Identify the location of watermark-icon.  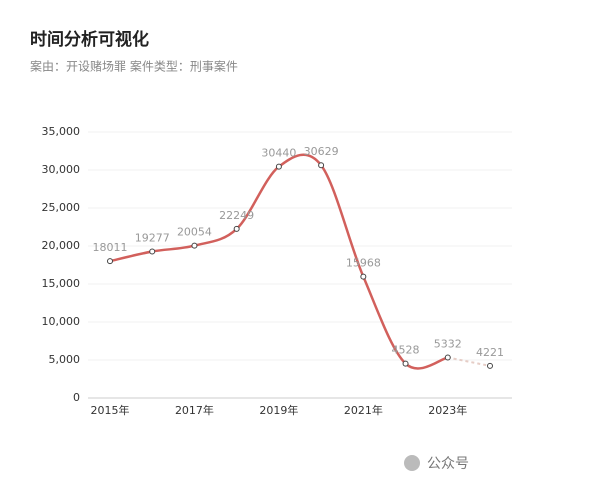
(412, 463).